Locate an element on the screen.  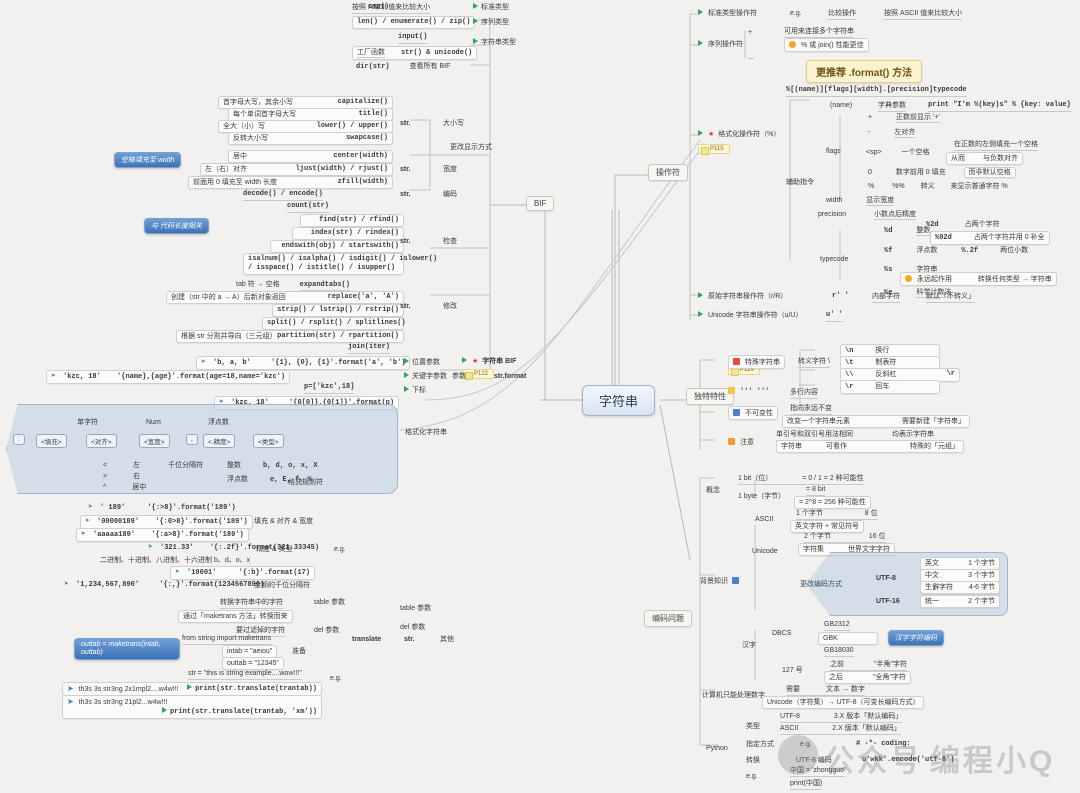
group-width-name: 宽度 is located at coordinates (450, 169).